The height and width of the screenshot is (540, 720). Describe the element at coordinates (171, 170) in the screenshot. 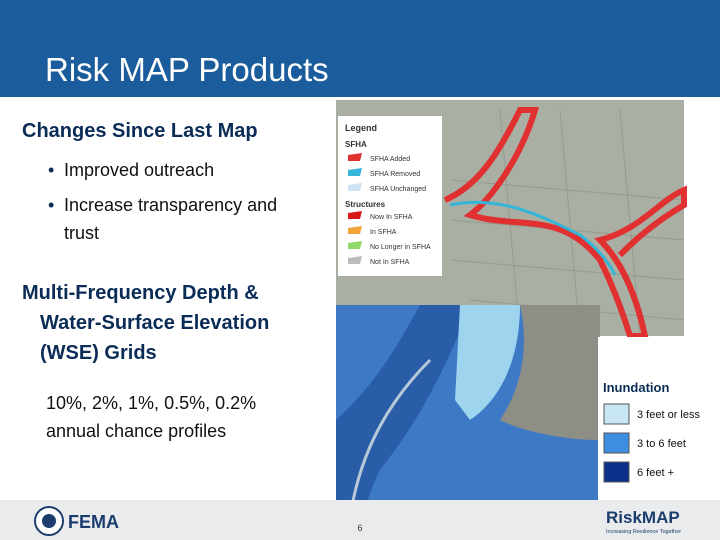

I see `bullet: Improved outreach` at that location.